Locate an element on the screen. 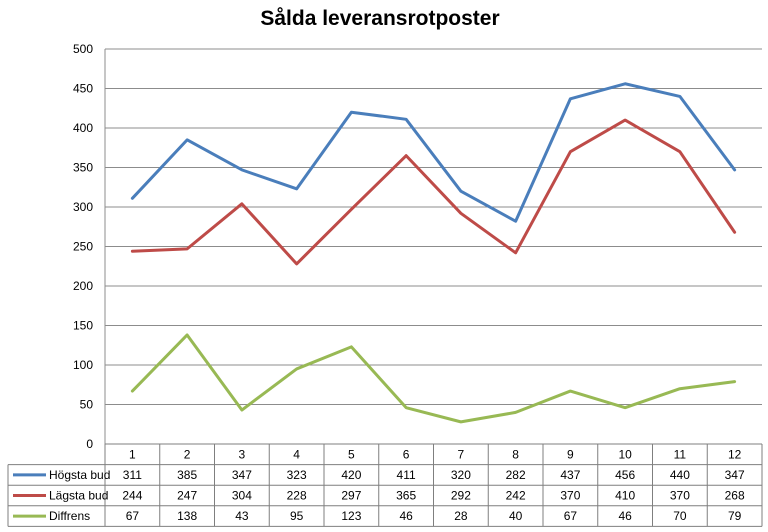 The image size is (768, 532). data-label: 247 is located at coordinates (187, 496).